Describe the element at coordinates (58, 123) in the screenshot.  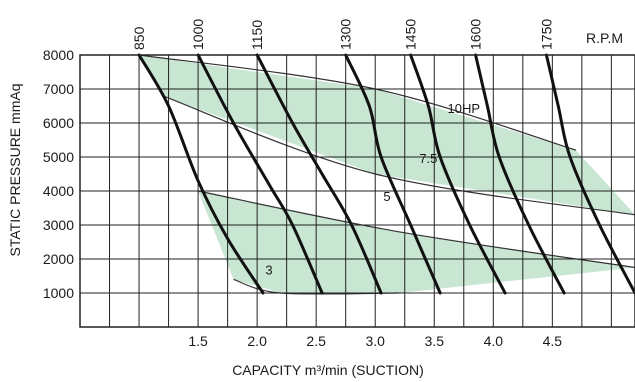
I see `y-tick-label: 6000` at that location.